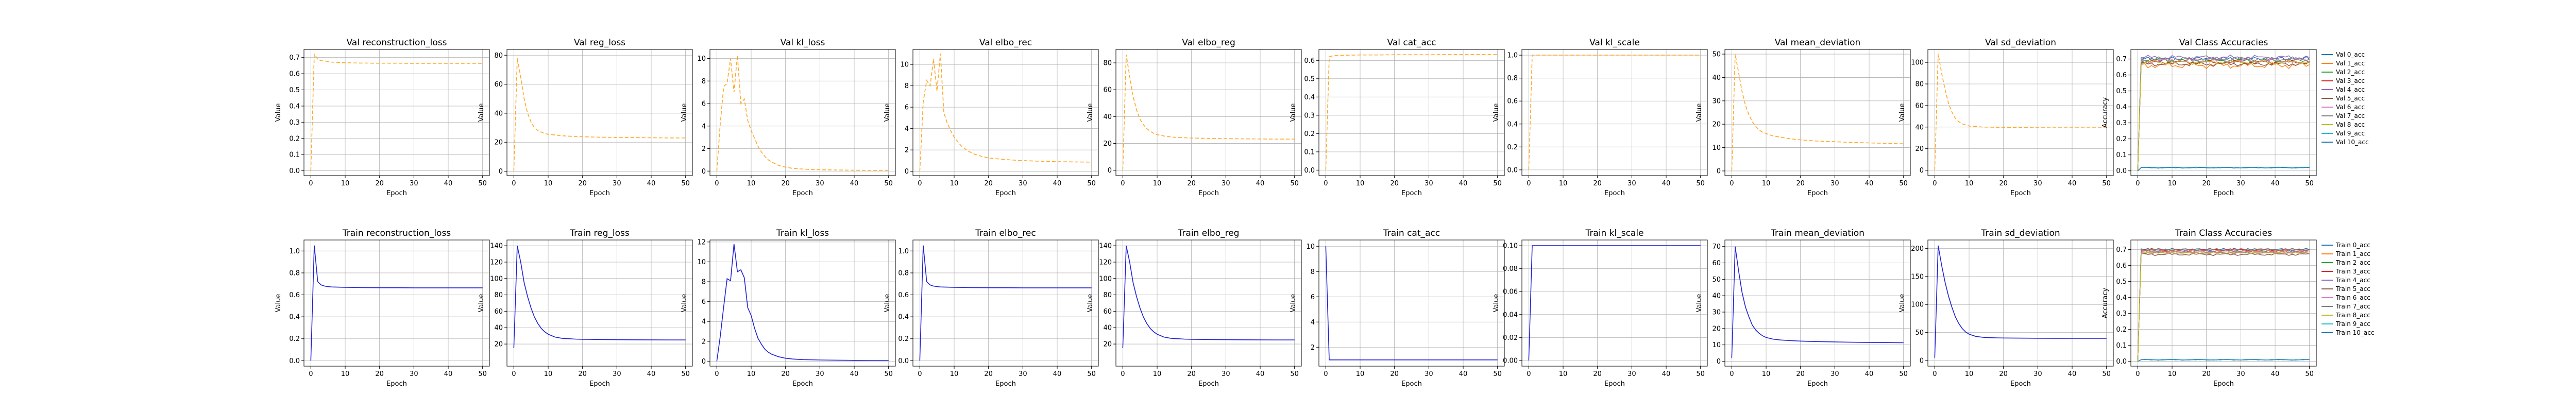 The height and width of the screenshot is (412, 2576). Describe the element at coordinates (1919, 149) in the screenshot. I see `y-tick-label: 20` at that location.